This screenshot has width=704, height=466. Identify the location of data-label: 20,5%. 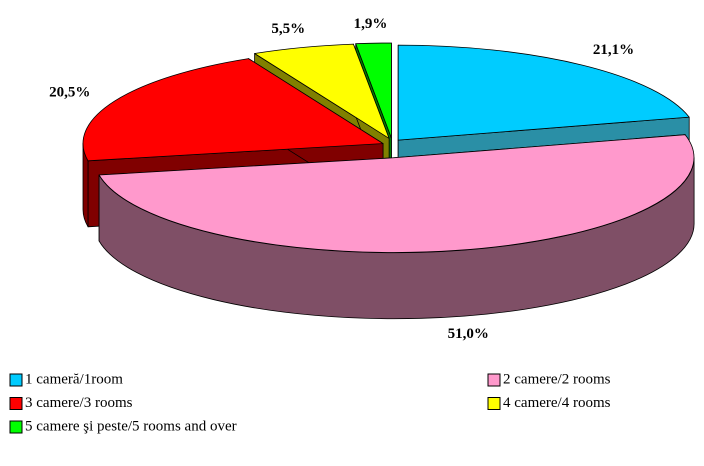
(69, 92).